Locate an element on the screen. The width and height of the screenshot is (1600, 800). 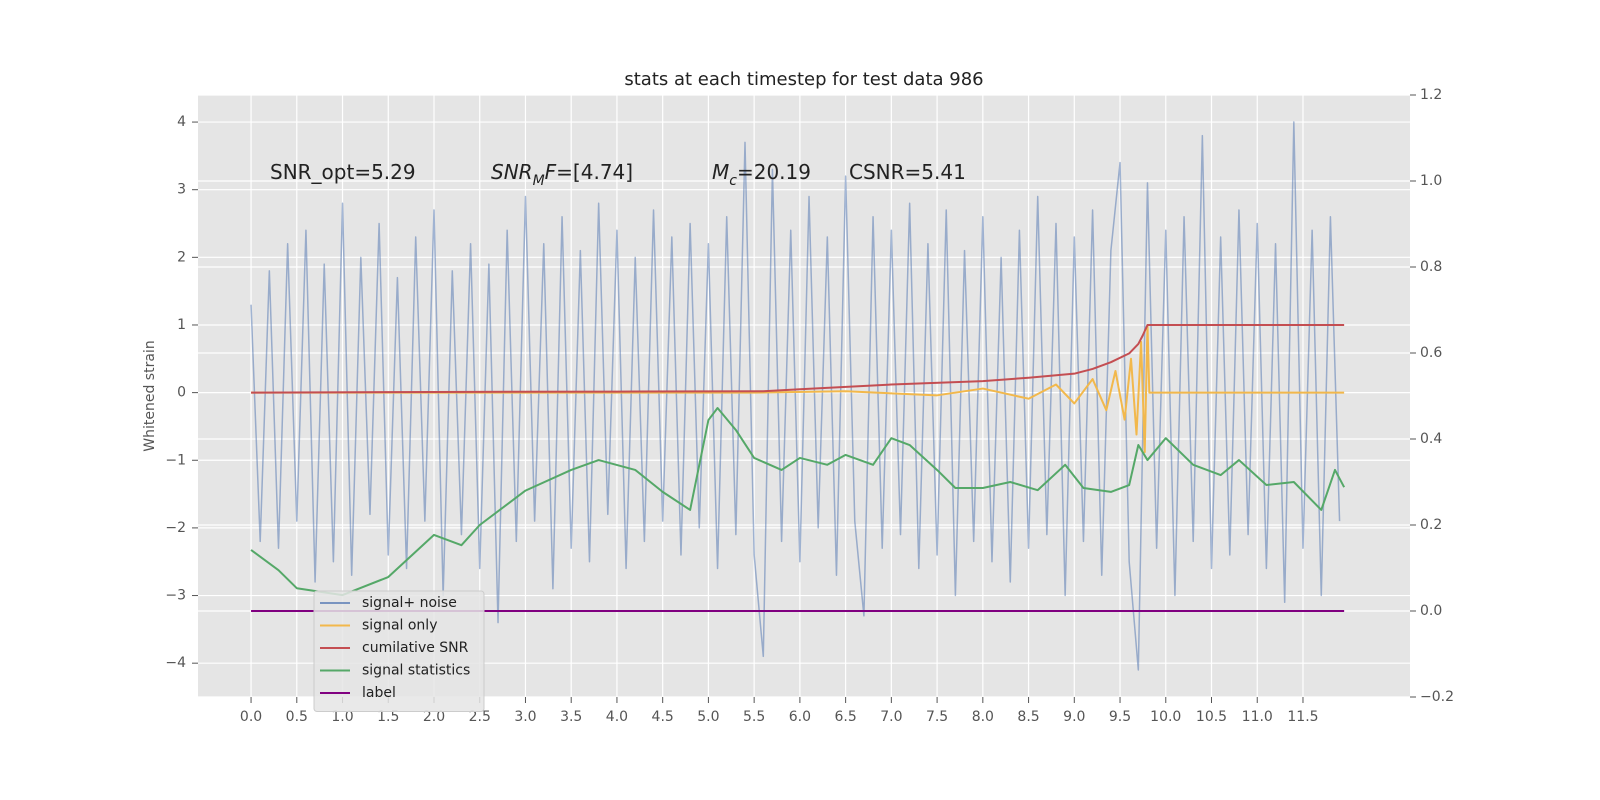
annotation-part: c is located at coordinates (733, 181).